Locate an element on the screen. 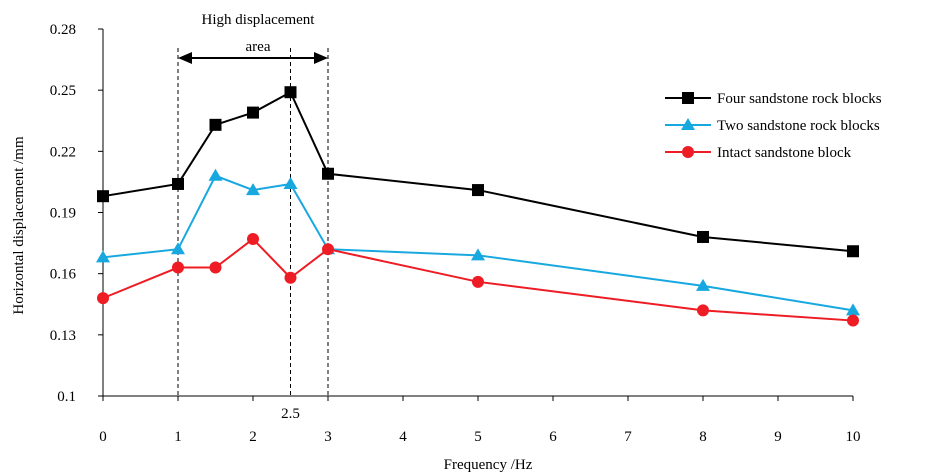 The image size is (941, 474). x-tick-label: 0 is located at coordinates (103, 437).